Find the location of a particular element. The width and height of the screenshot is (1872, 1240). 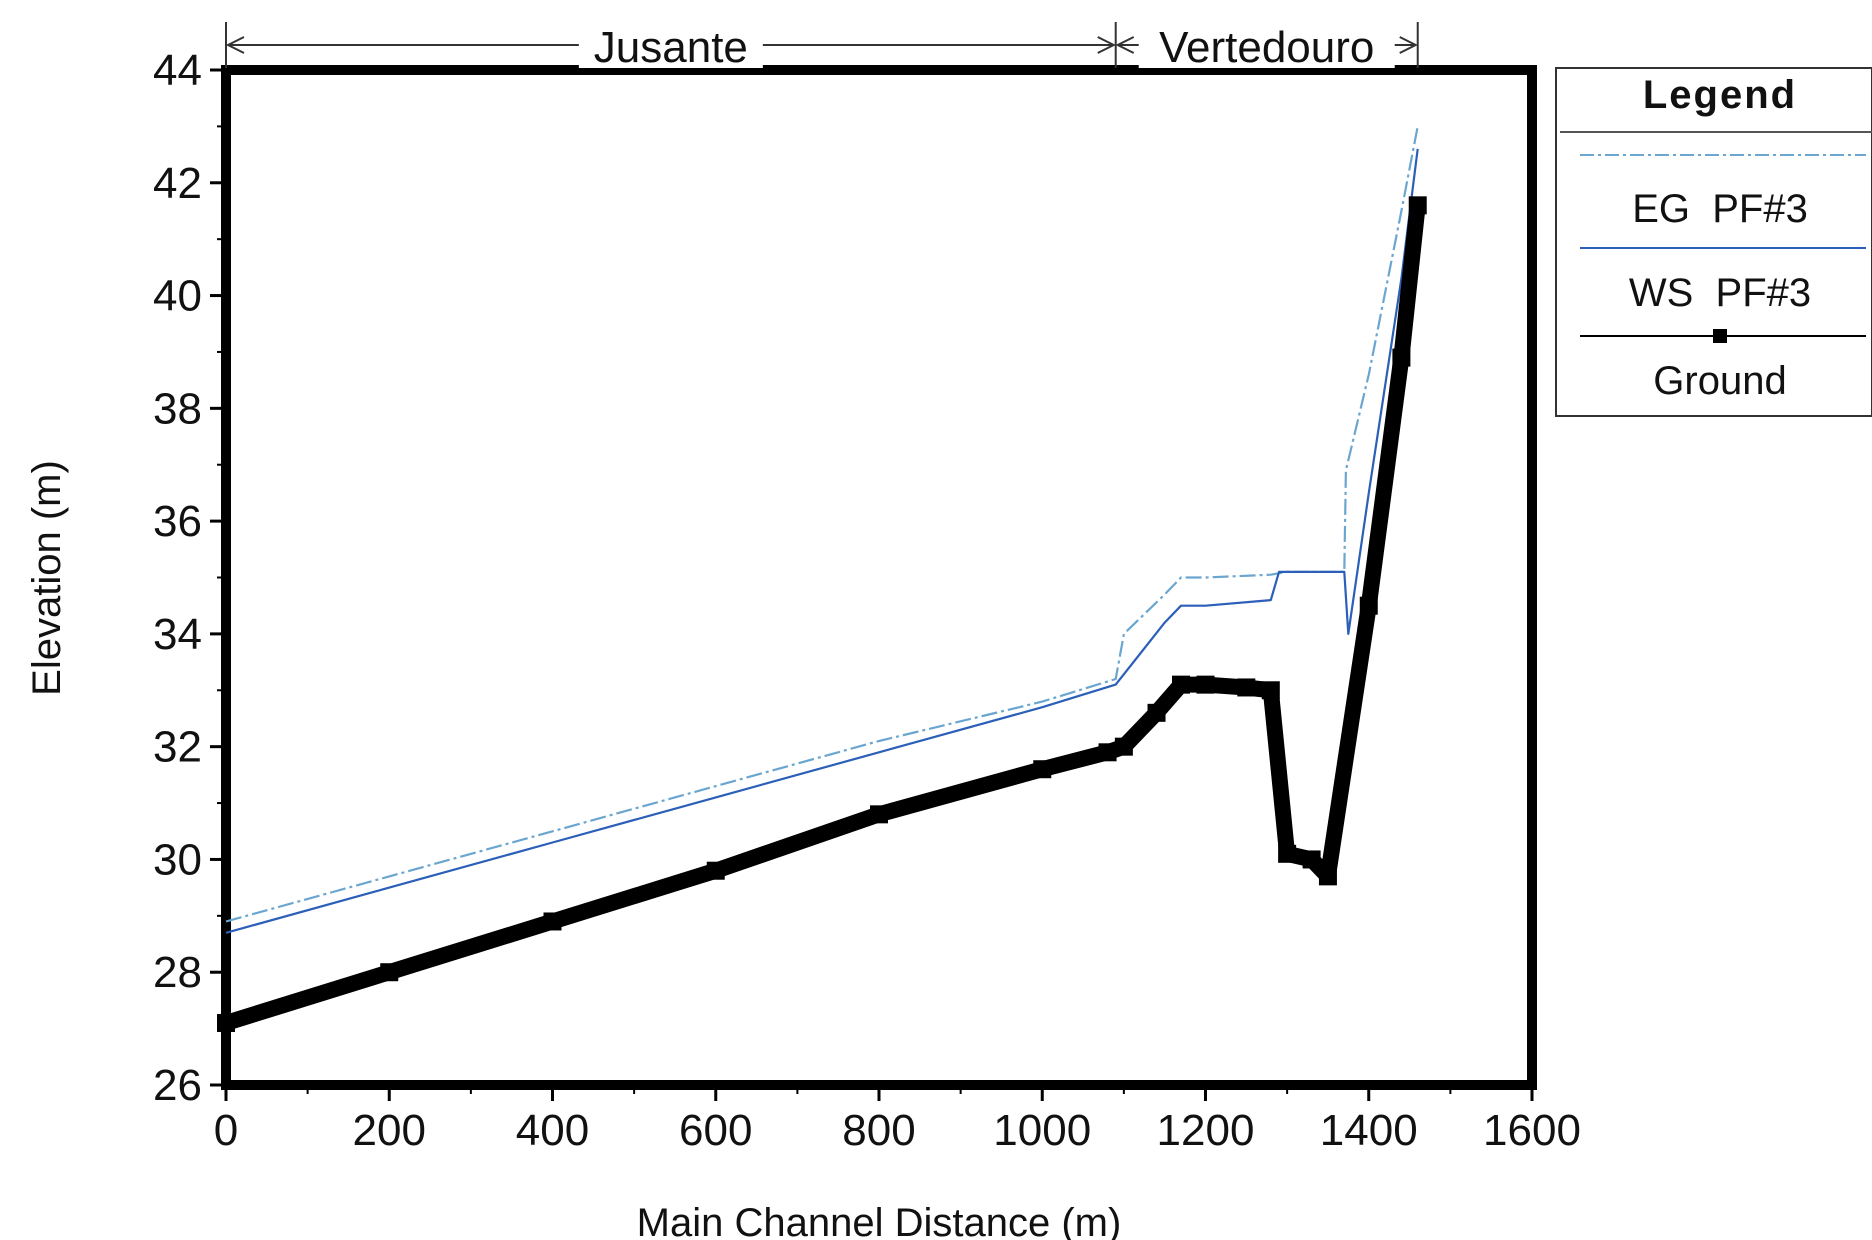

legend-label-eg: EG PF#3 is located at coordinates (1720, 209).